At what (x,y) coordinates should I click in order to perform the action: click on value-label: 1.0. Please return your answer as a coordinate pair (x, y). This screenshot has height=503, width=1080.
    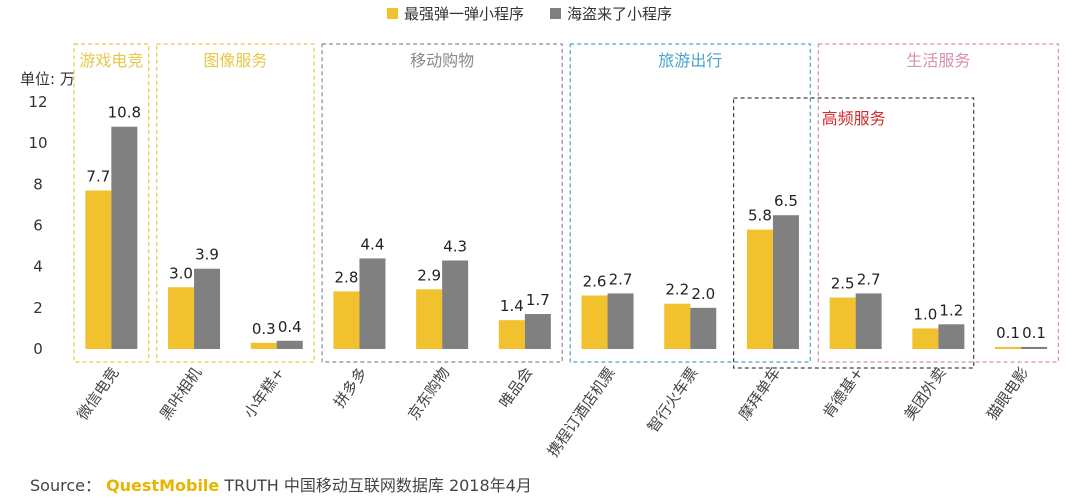
    Looking at the image, I should click on (925, 314).